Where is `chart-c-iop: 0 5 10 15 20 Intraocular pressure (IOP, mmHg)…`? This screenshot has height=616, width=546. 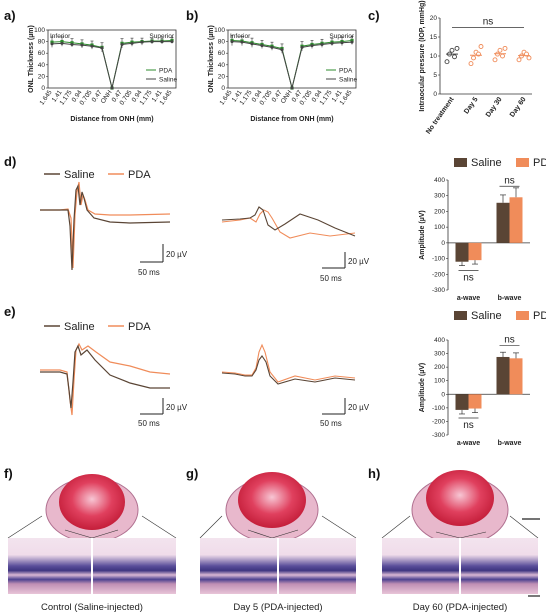
chart-c-iop: 0 5 10 15 20 Intraocular pressure (IOP, mmHg)… is located at coordinates (475, 68).